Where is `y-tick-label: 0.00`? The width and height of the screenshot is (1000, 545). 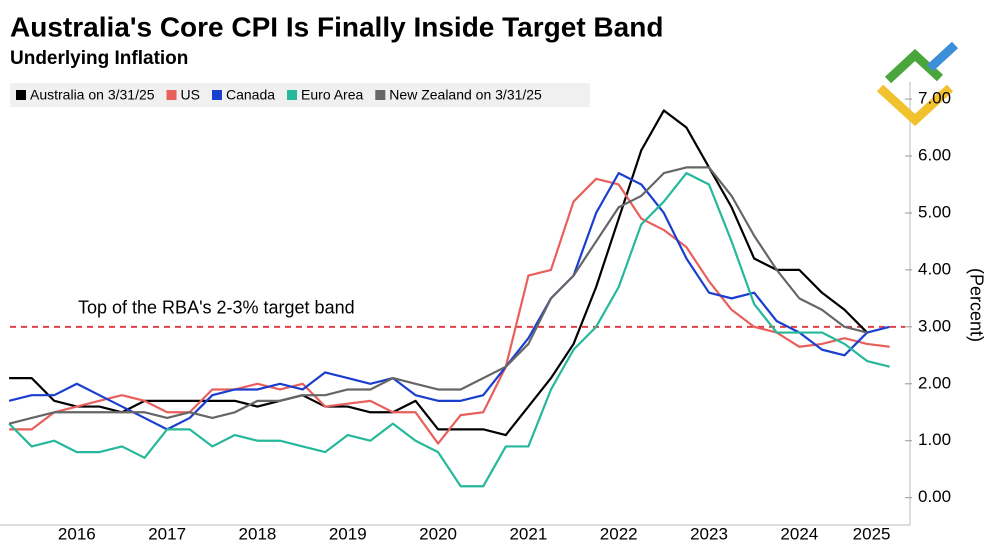
y-tick-label: 0.00 is located at coordinates (934, 496).